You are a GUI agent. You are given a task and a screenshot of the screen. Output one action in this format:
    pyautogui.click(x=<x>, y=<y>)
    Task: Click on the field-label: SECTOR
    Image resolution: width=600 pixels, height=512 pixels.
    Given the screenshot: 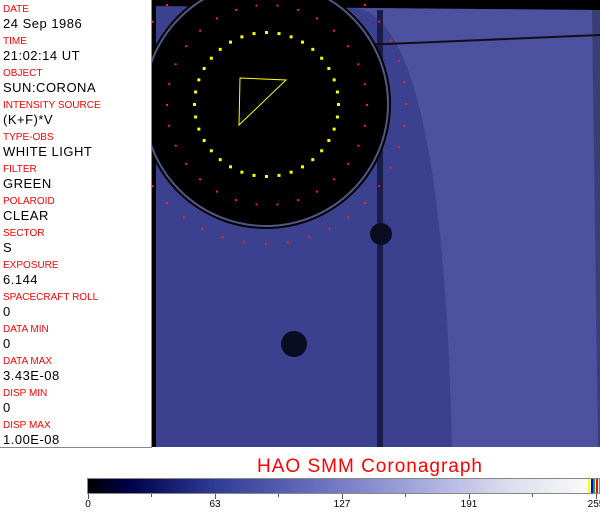 What is the action you would take?
    pyautogui.click(x=24, y=233)
    